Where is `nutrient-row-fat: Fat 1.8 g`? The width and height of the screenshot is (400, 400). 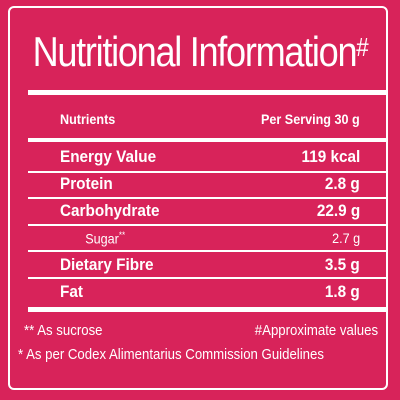
nutrient-row-fat: Fat 1.8 g is located at coordinates (210, 292).